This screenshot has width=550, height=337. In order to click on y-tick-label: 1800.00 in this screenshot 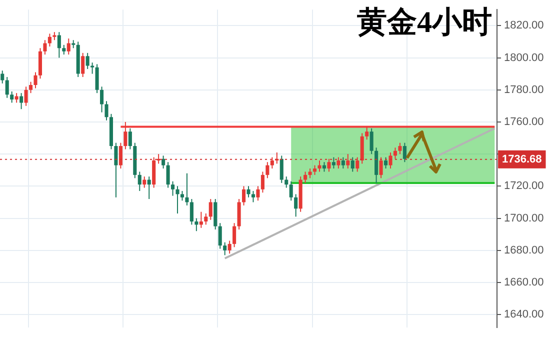, I will do `click(524, 58)`.